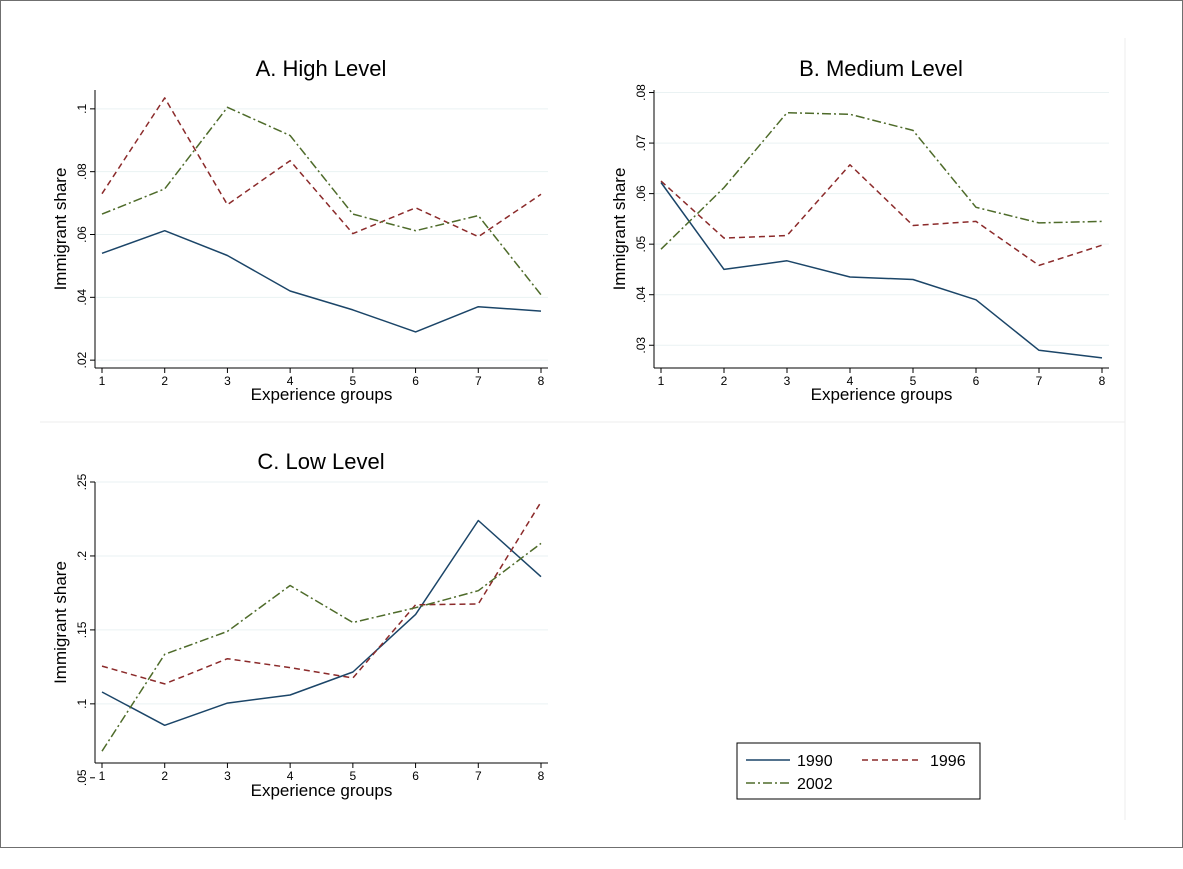 The image size is (1183, 869). What do you see at coordinates (82, 629) in the screenshot?
I see `y-tick-label: .15` at bounding box center [82, 629].